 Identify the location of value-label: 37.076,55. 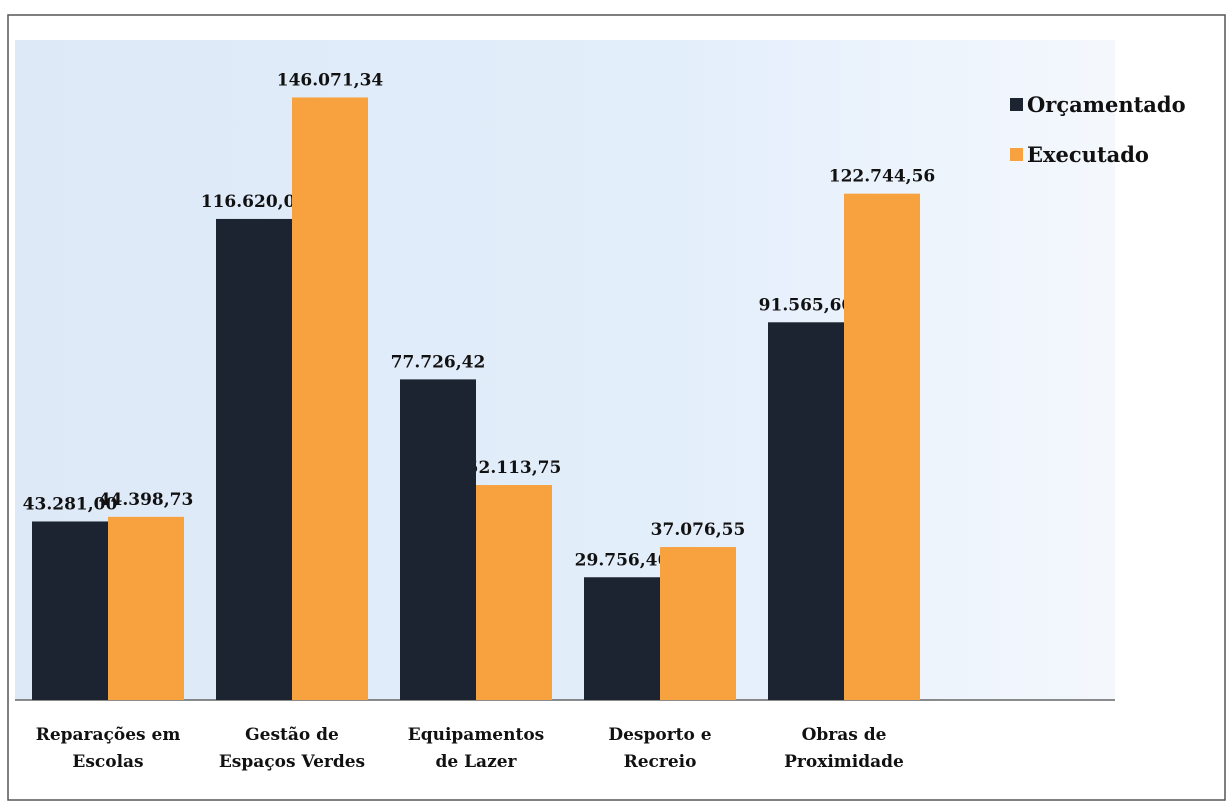
(698, 530).